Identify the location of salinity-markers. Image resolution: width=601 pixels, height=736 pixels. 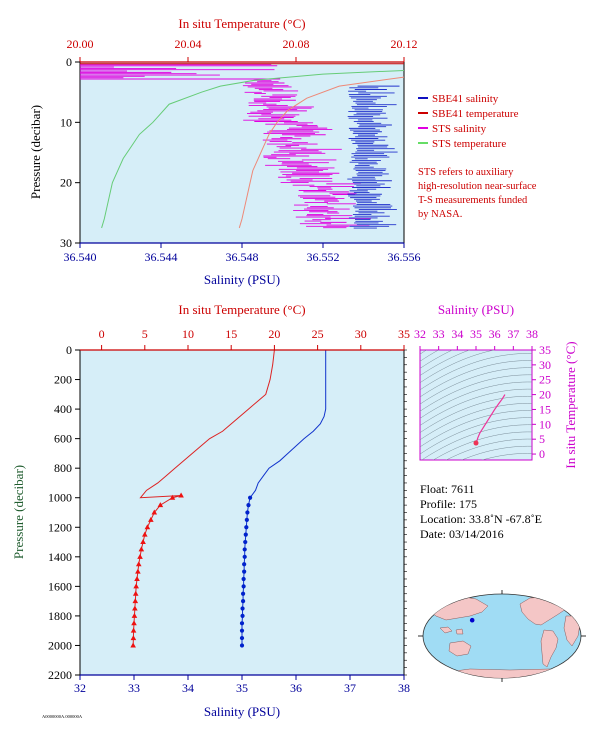
(246, 571).